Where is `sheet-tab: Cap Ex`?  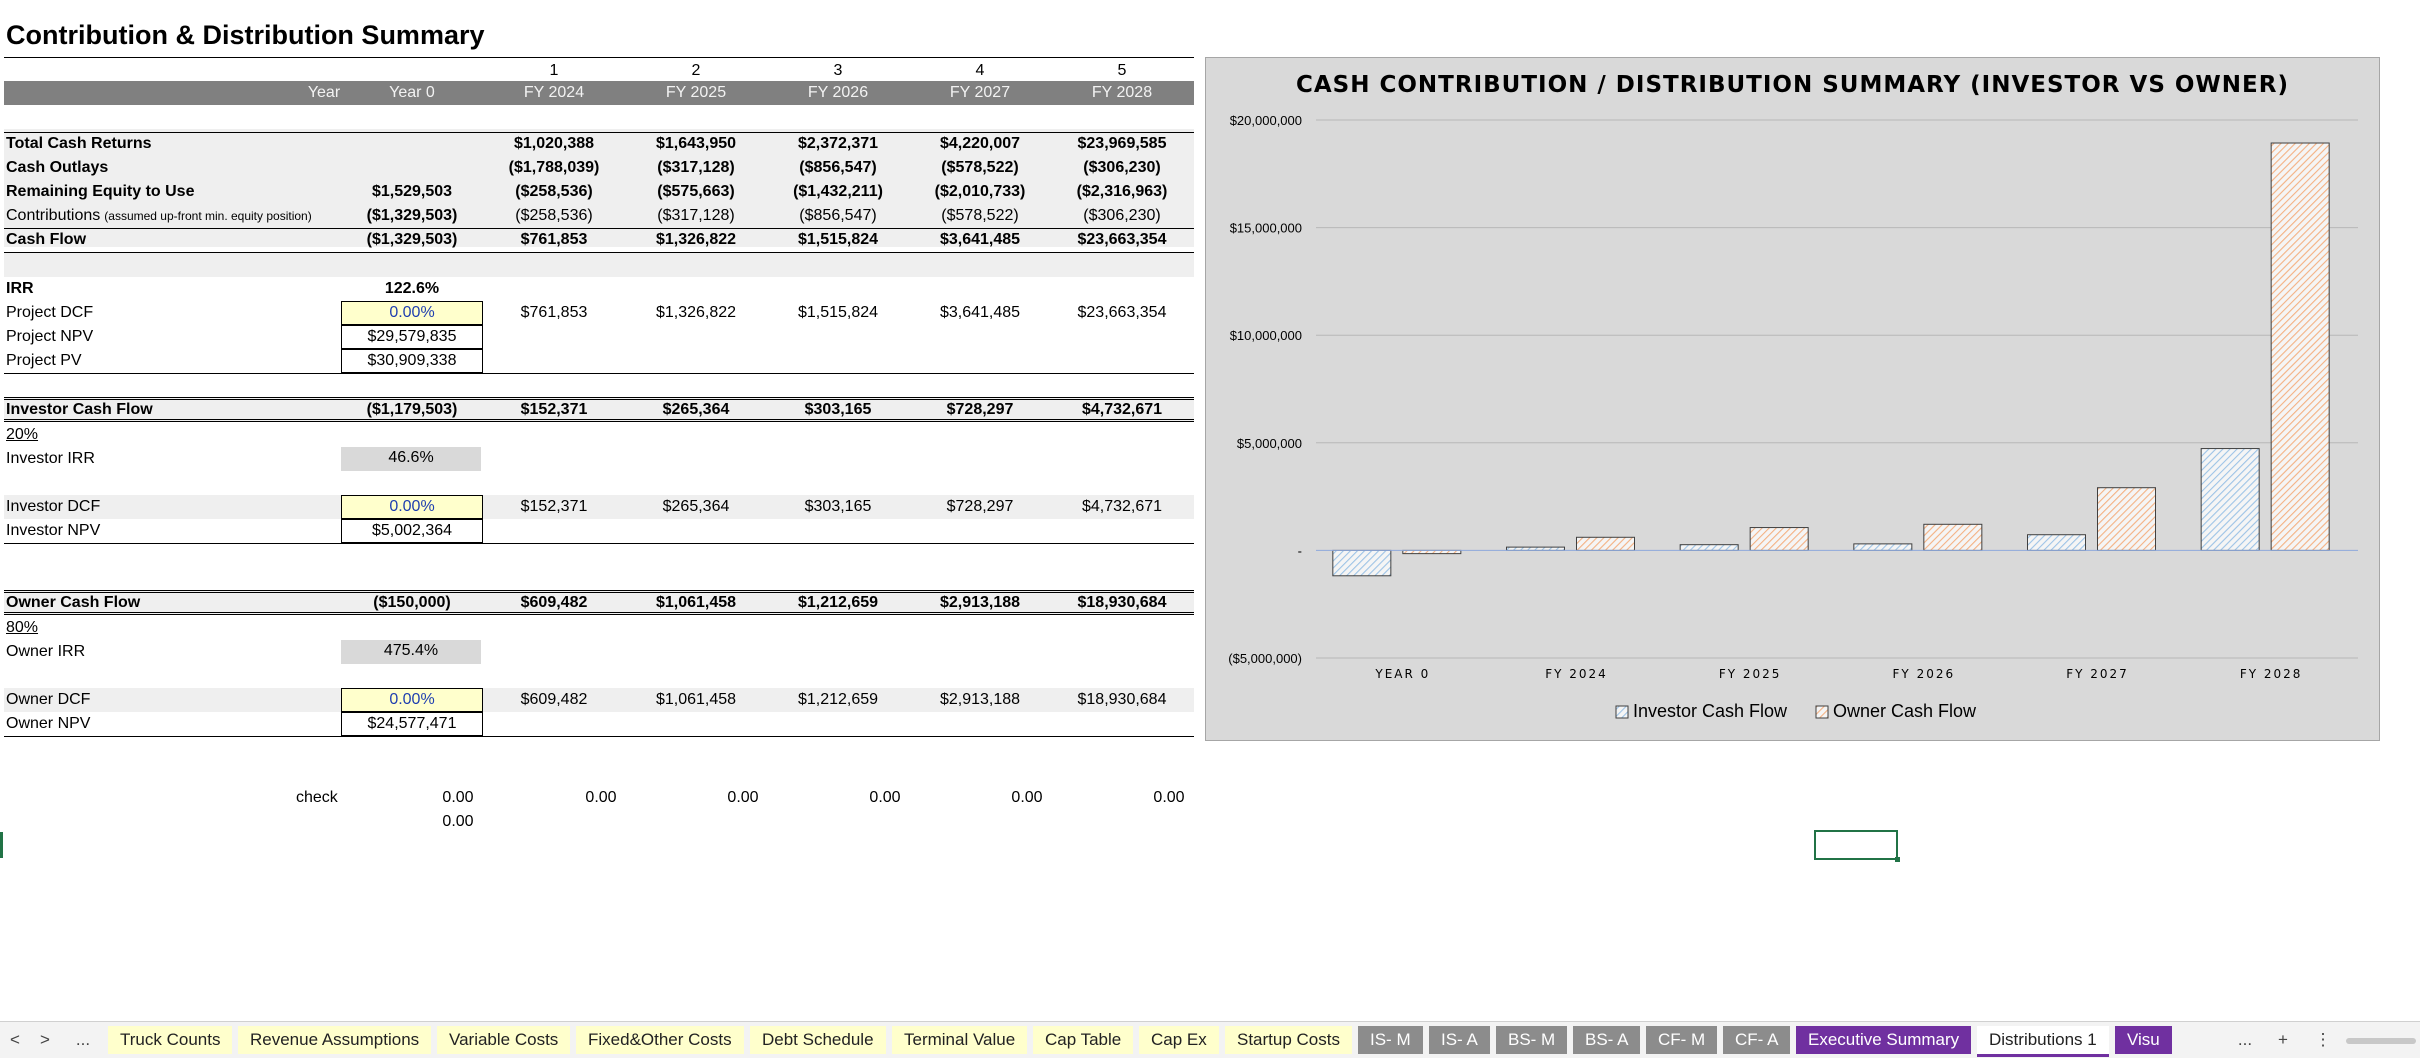
sheet-tab: Cap Ex is located at coordinates (1179, 1040).